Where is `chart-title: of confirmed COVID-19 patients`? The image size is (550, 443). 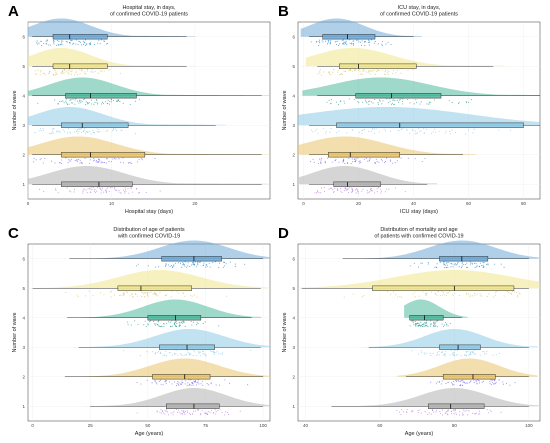 chart-title: of confirmed COVID-19 patients is located at coordinates (419, 15).